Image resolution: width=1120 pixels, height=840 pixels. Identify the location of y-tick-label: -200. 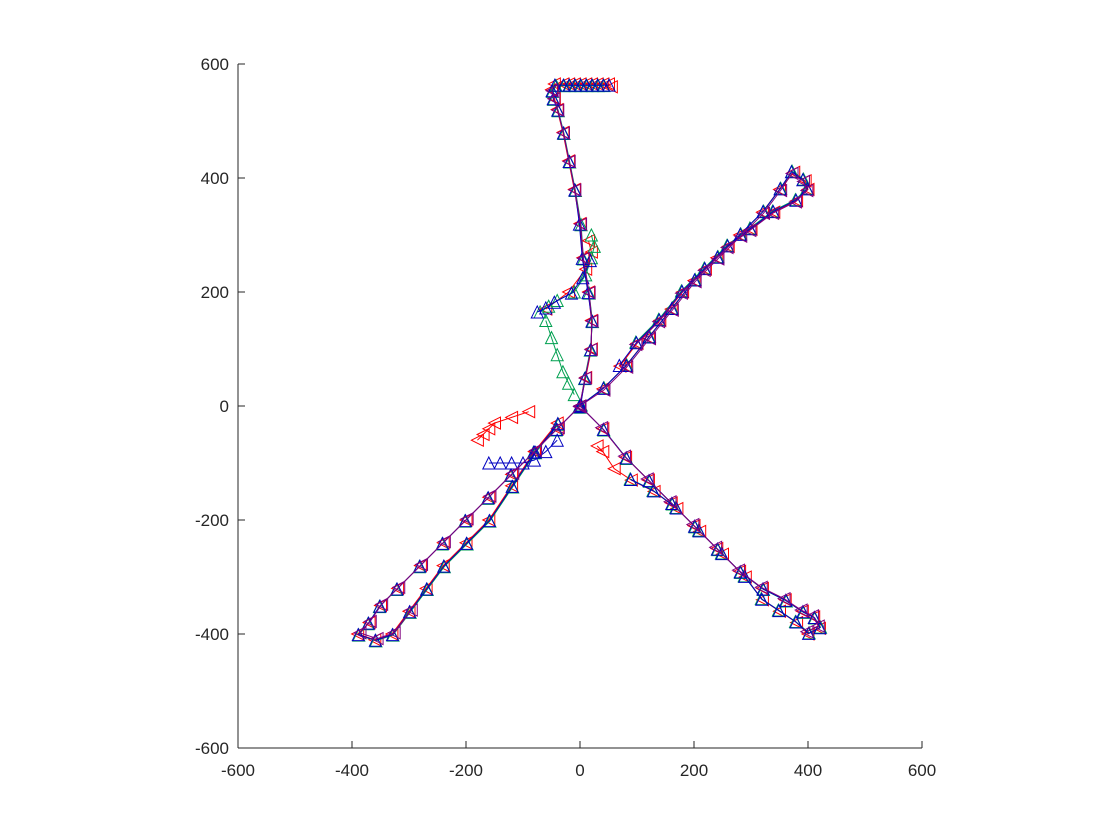
(212, 520).